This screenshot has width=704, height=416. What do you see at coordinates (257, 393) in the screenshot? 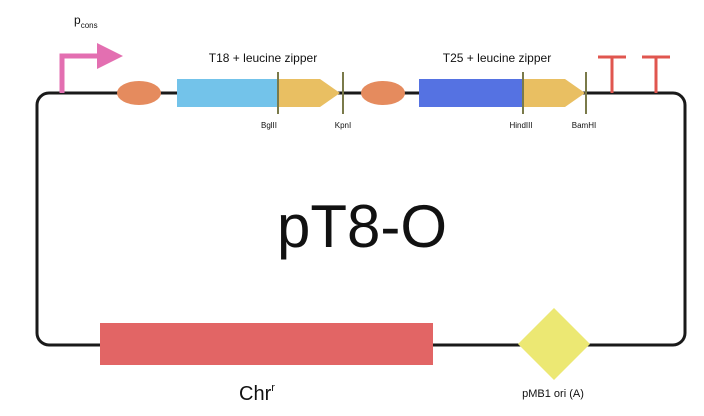
I see `resistance-label: Chrr` at bounding box center [257, 393].